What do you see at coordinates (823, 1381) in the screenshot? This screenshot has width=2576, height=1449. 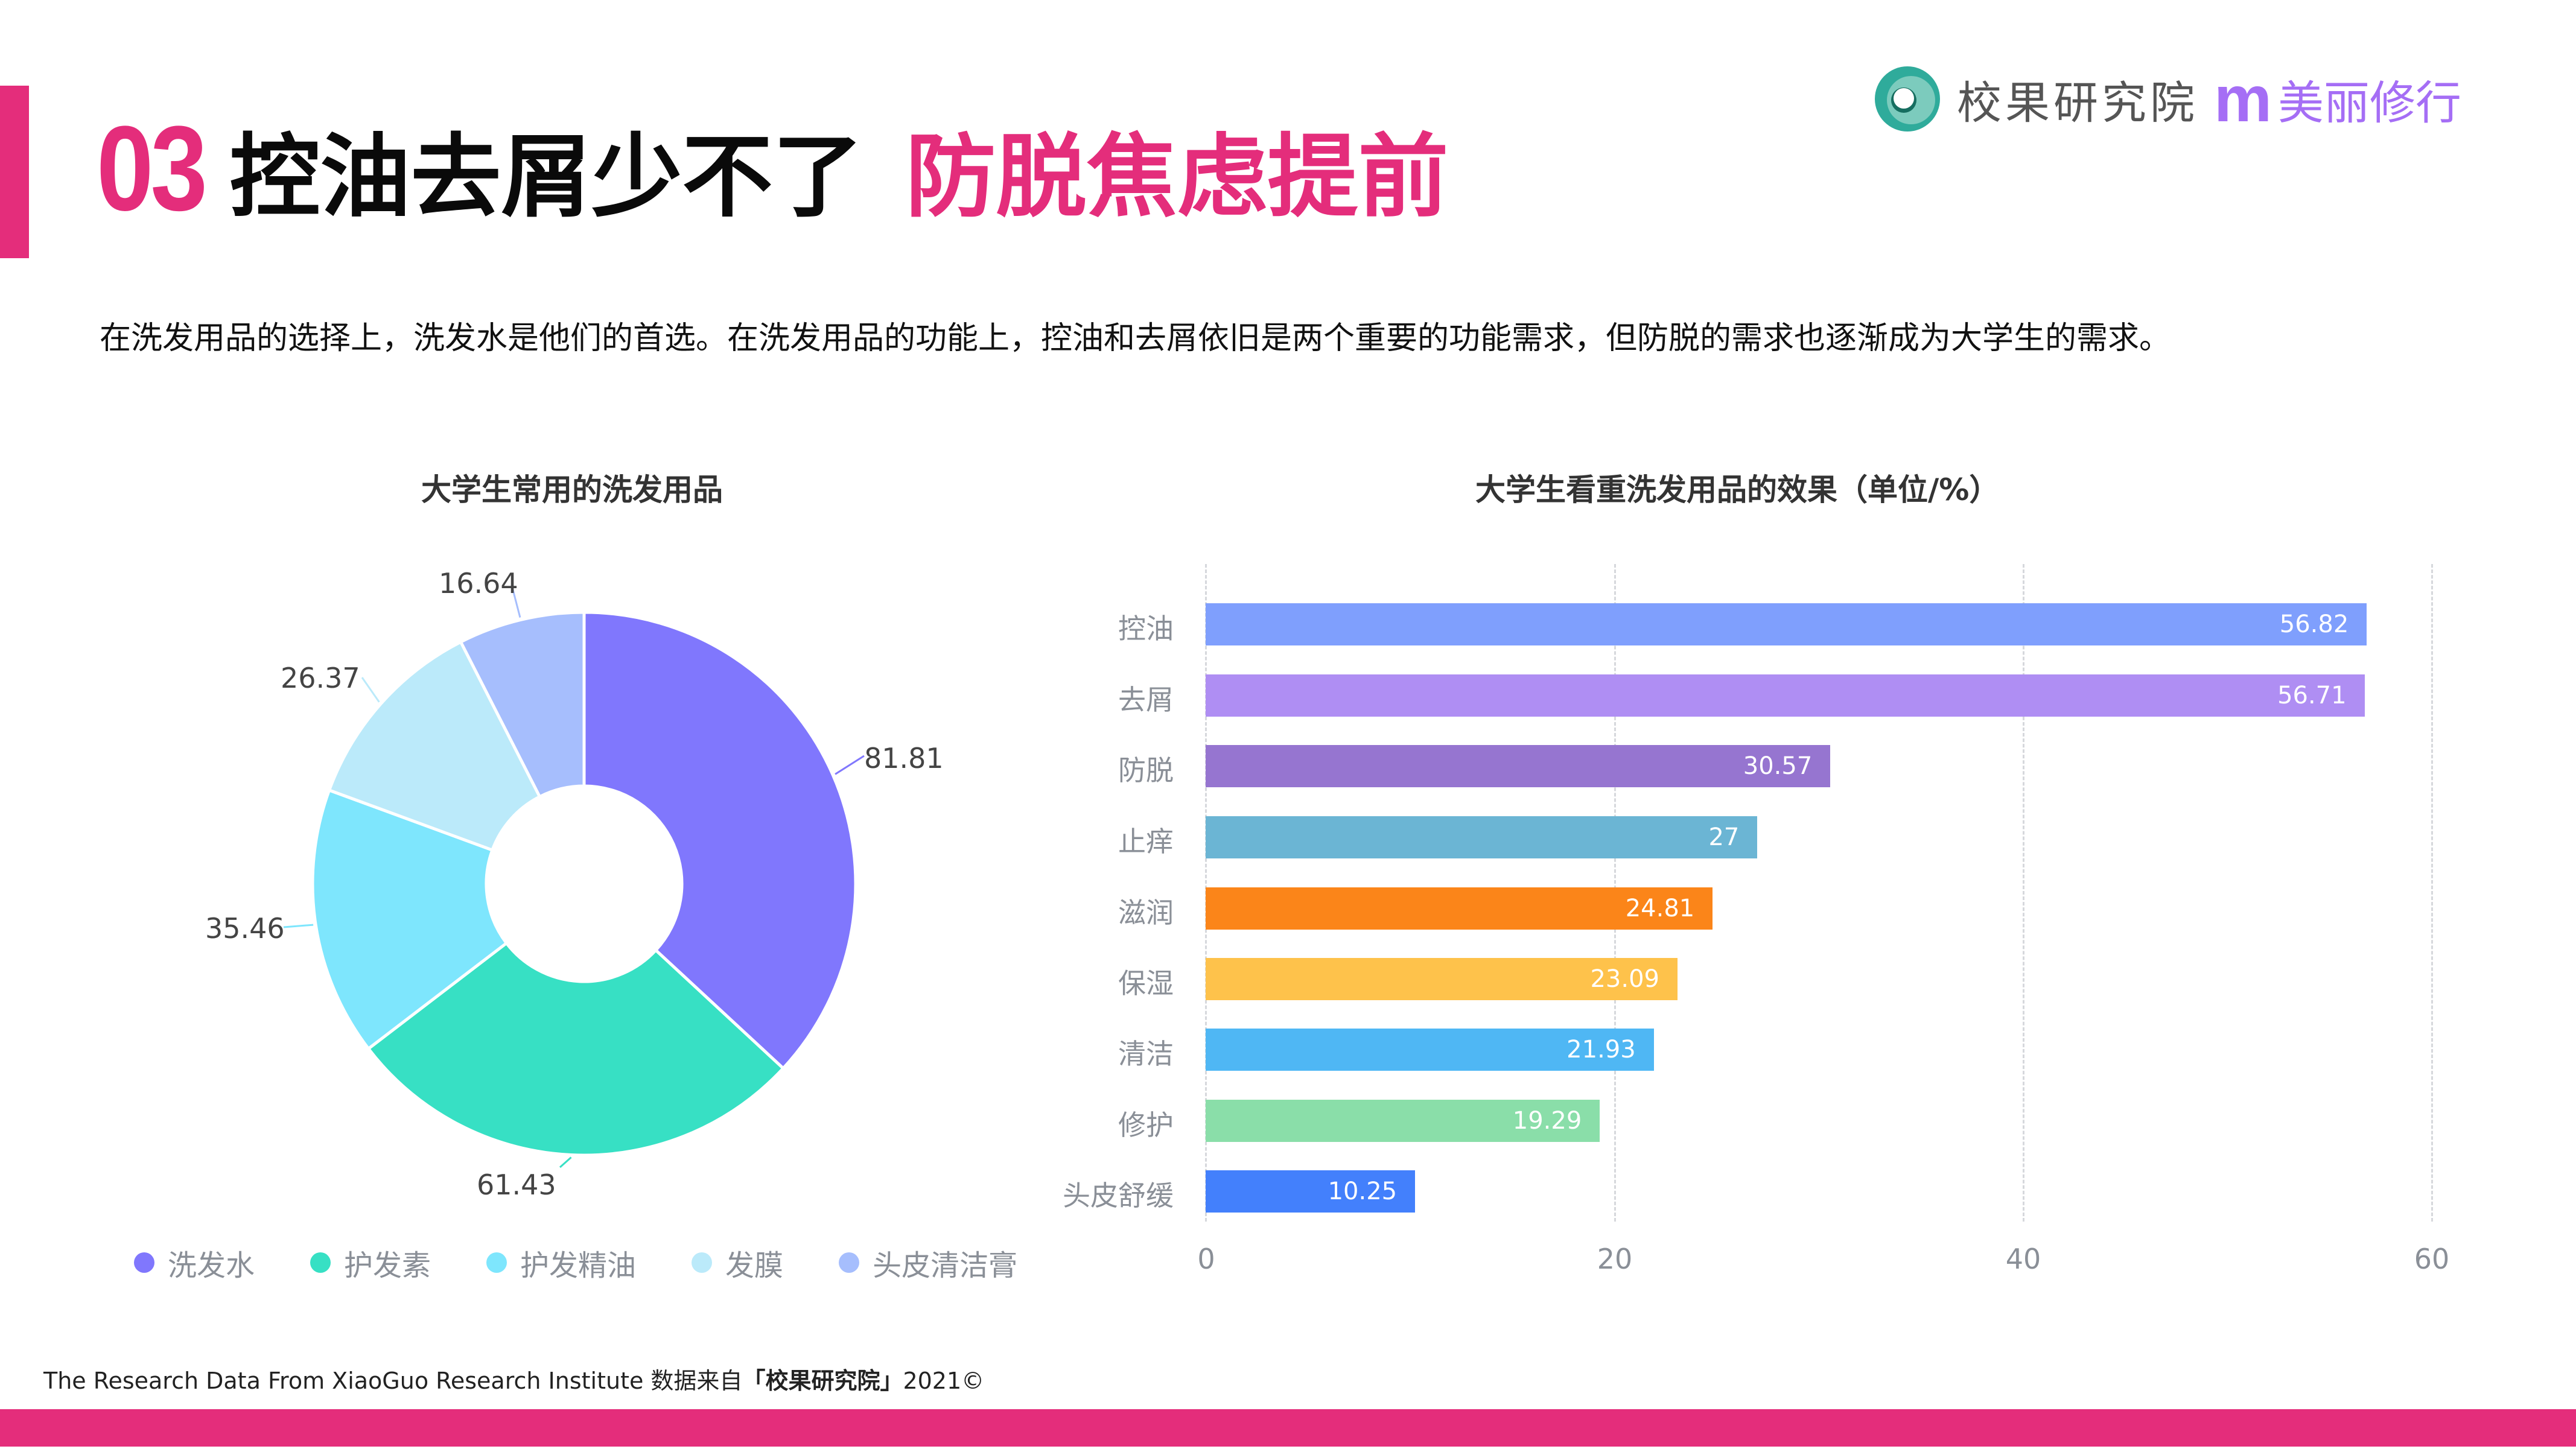 I see `footer-source: 「校果研究院」` at bounding box center [823, 1381].